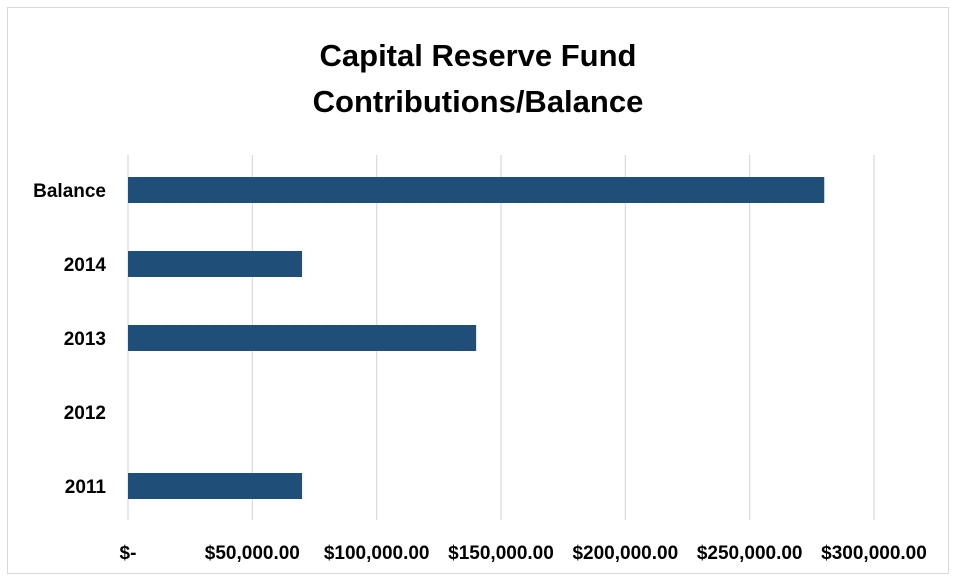 The image size is (956, 580). Describe the element at coordinates (85, 339) in the screenshot. I see `category-label-2013: 2013` at that location.